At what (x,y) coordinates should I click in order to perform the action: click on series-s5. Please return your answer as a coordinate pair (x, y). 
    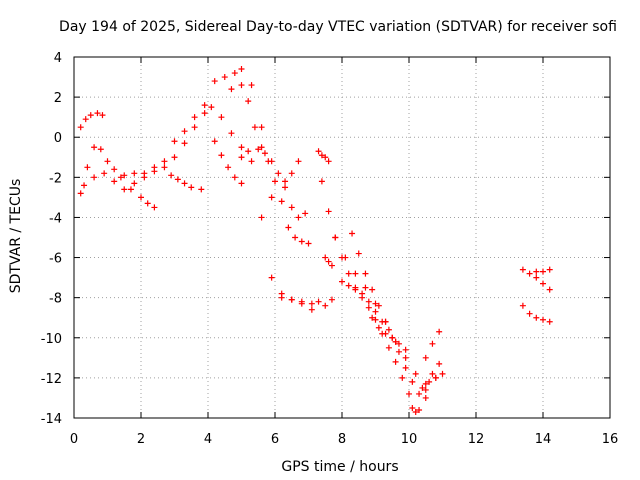
    Looking at the image, I should click on (186, 182).